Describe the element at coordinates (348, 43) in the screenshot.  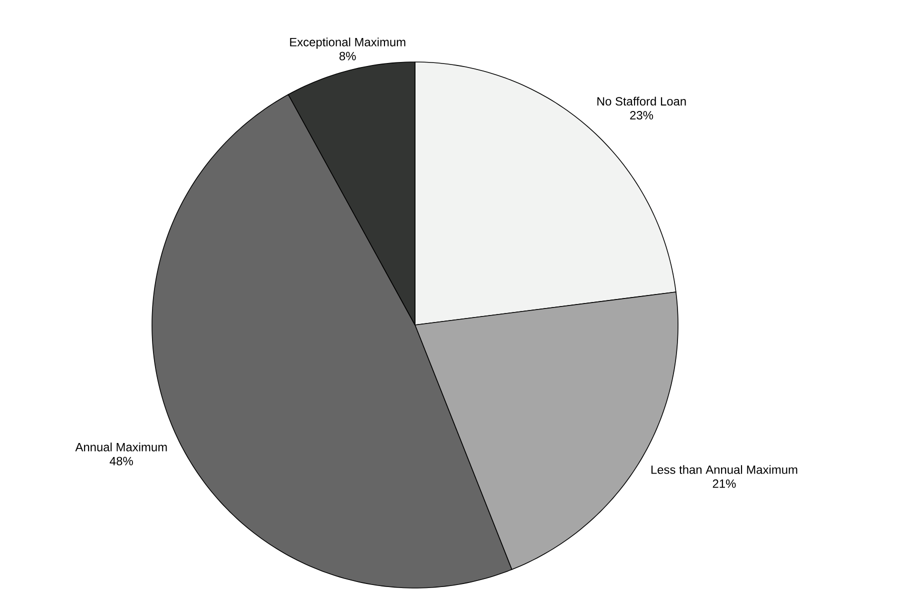
I see `slice-label: Exceptional Maximum` at that location.